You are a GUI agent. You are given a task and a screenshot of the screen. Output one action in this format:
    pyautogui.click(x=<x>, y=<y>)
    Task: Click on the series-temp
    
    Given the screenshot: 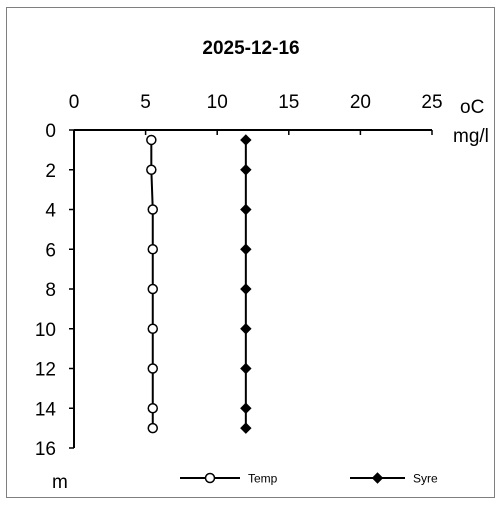 What is the action you would take?
    pyautogui.click(x=152, y=284)
    